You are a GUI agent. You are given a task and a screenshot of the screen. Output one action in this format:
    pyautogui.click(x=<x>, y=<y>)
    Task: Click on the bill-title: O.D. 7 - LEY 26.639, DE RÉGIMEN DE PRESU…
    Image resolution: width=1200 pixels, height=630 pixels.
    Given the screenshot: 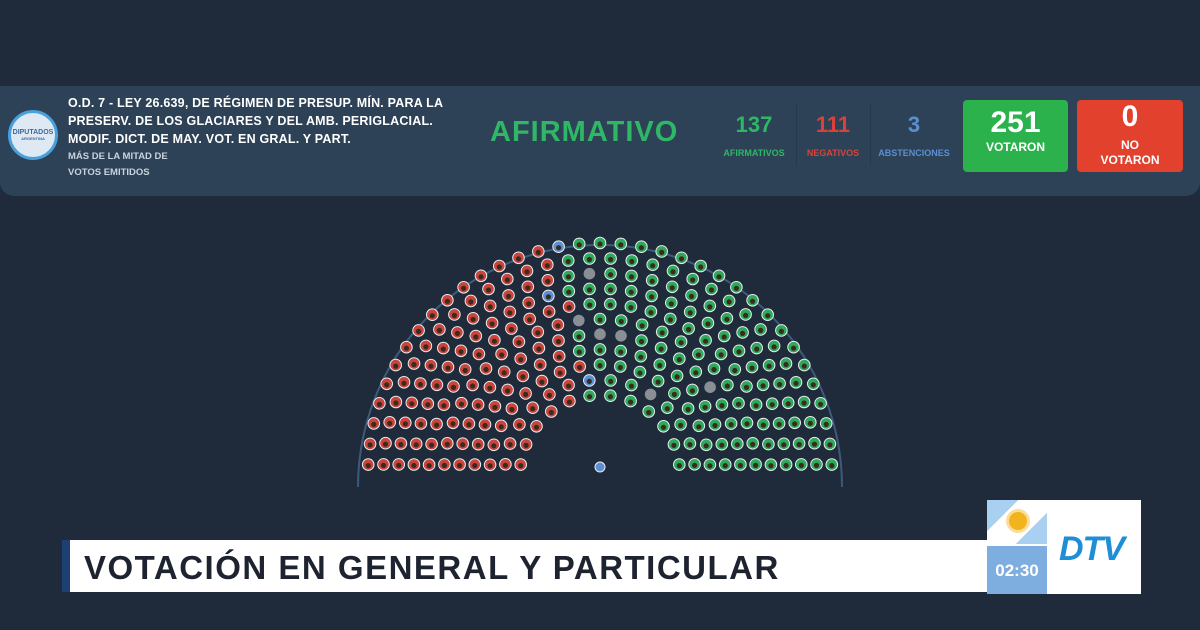 What is the action you would take?
    pyautogui.click(x=255, y=121)
    